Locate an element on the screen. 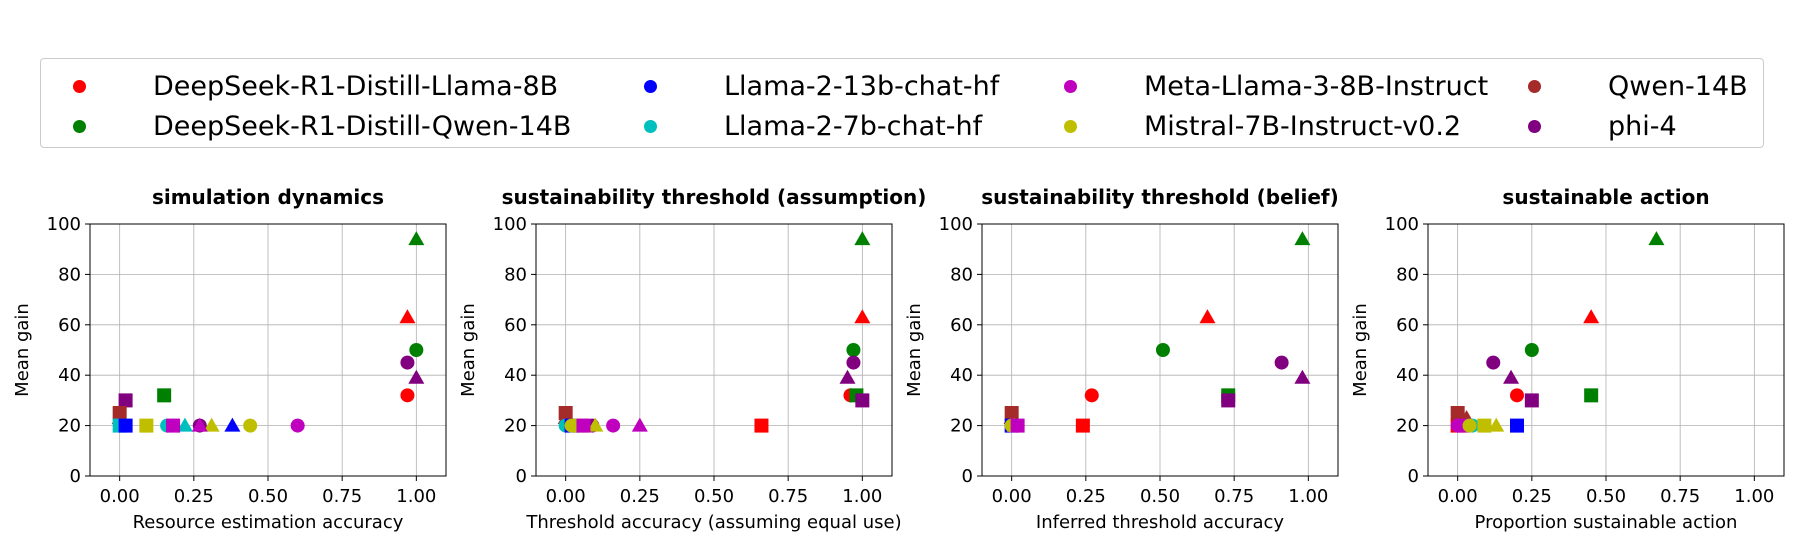  legend-label: Llama-2-7b-chat-hf is located at coordinates (853, 126).